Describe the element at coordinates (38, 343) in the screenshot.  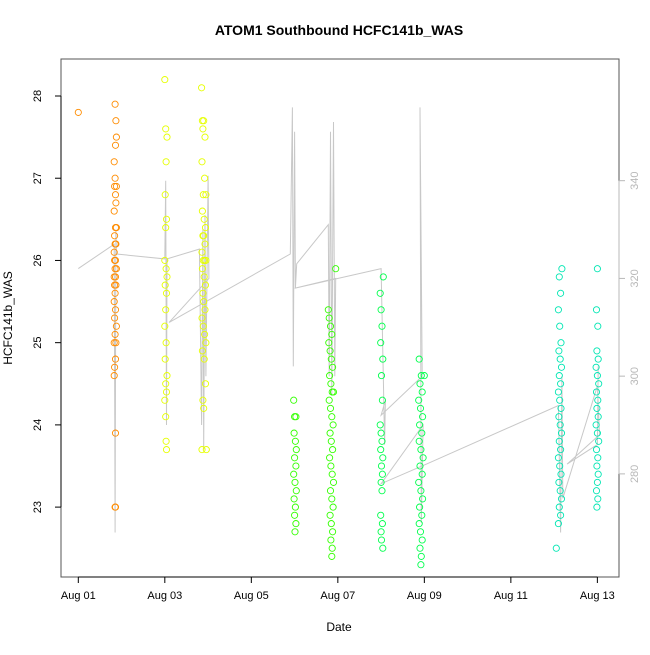
I see `y-tick-label: 25` at that location.